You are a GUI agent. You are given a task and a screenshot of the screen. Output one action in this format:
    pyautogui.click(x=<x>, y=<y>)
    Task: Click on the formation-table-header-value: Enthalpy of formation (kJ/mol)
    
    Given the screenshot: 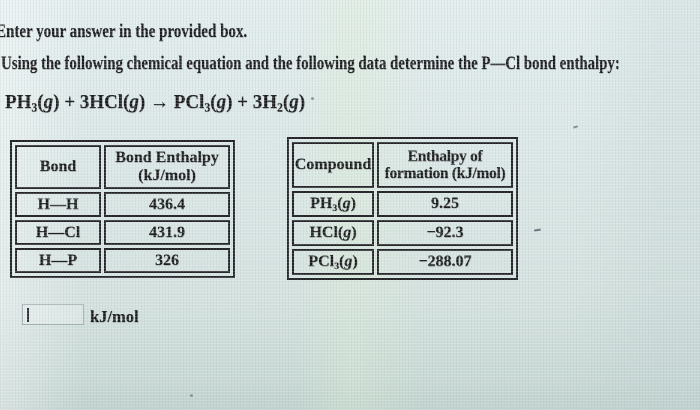 What is the action you would take?
    pyautogui.click(x=445, y=165)
    